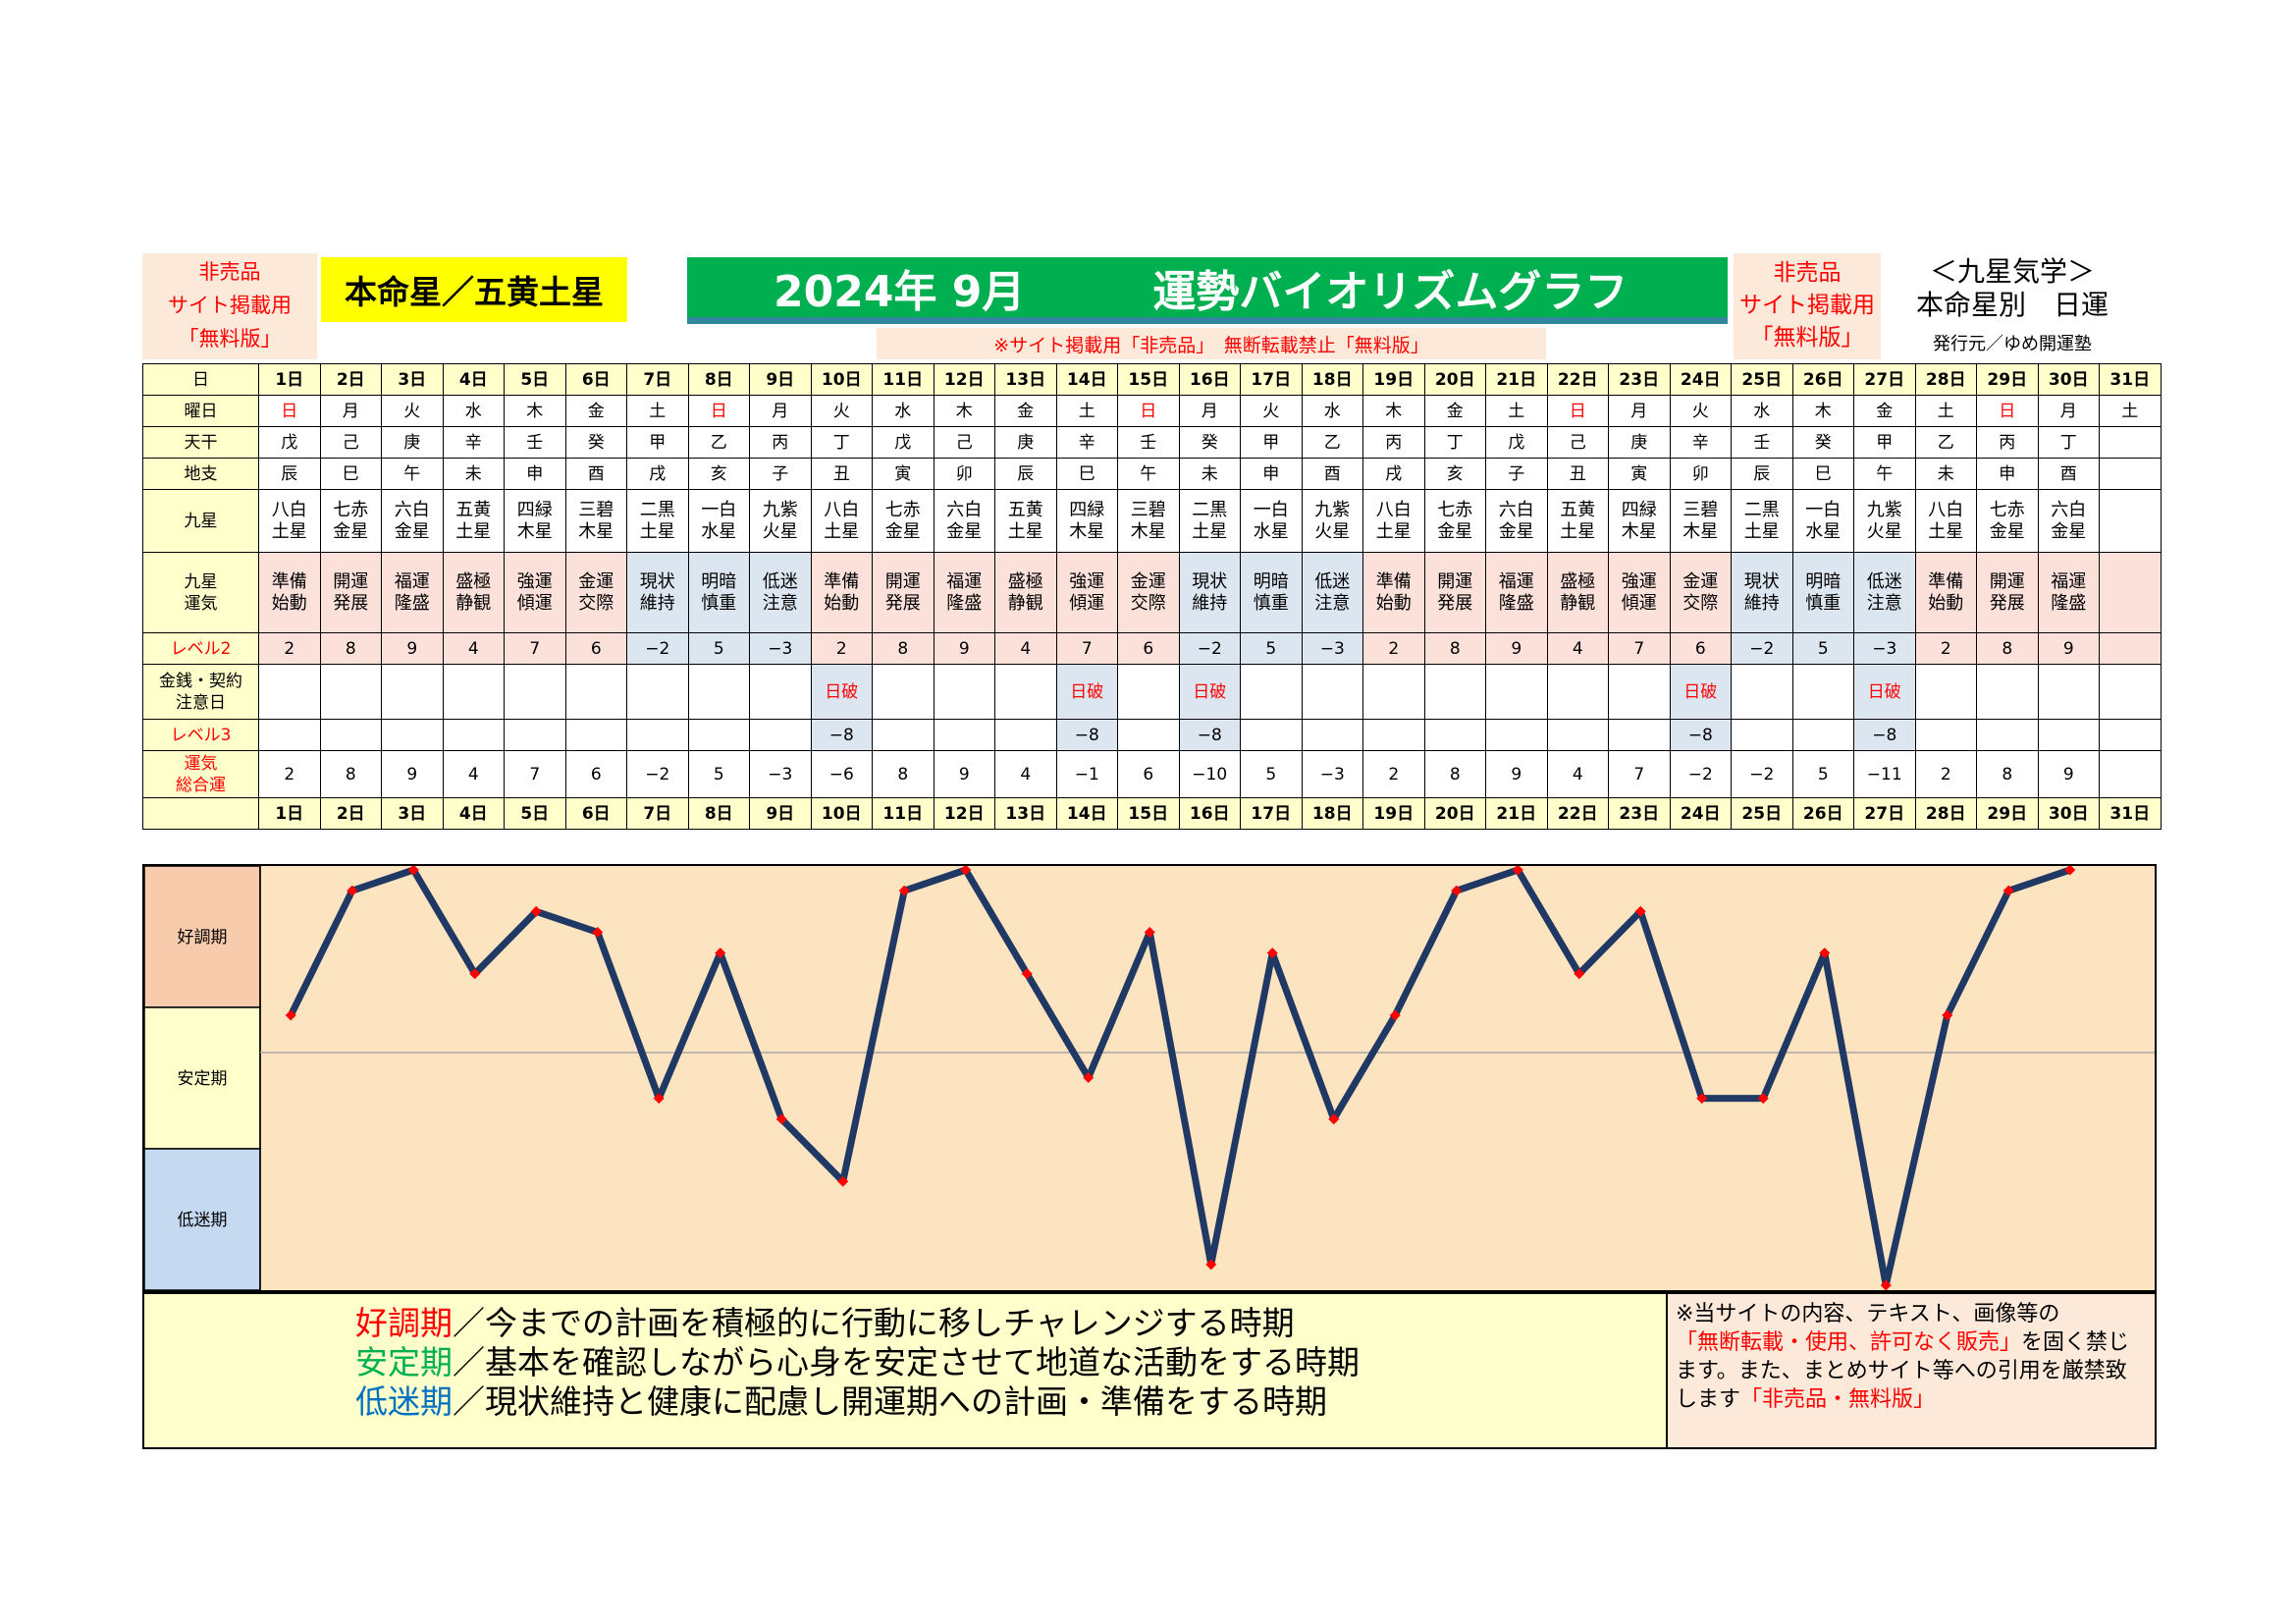 The width and height of the screenshot is (2296, 1624). Describe the element at coordinates (657, 813) in the screenshot. I see `cell-days: 7日` at that location.